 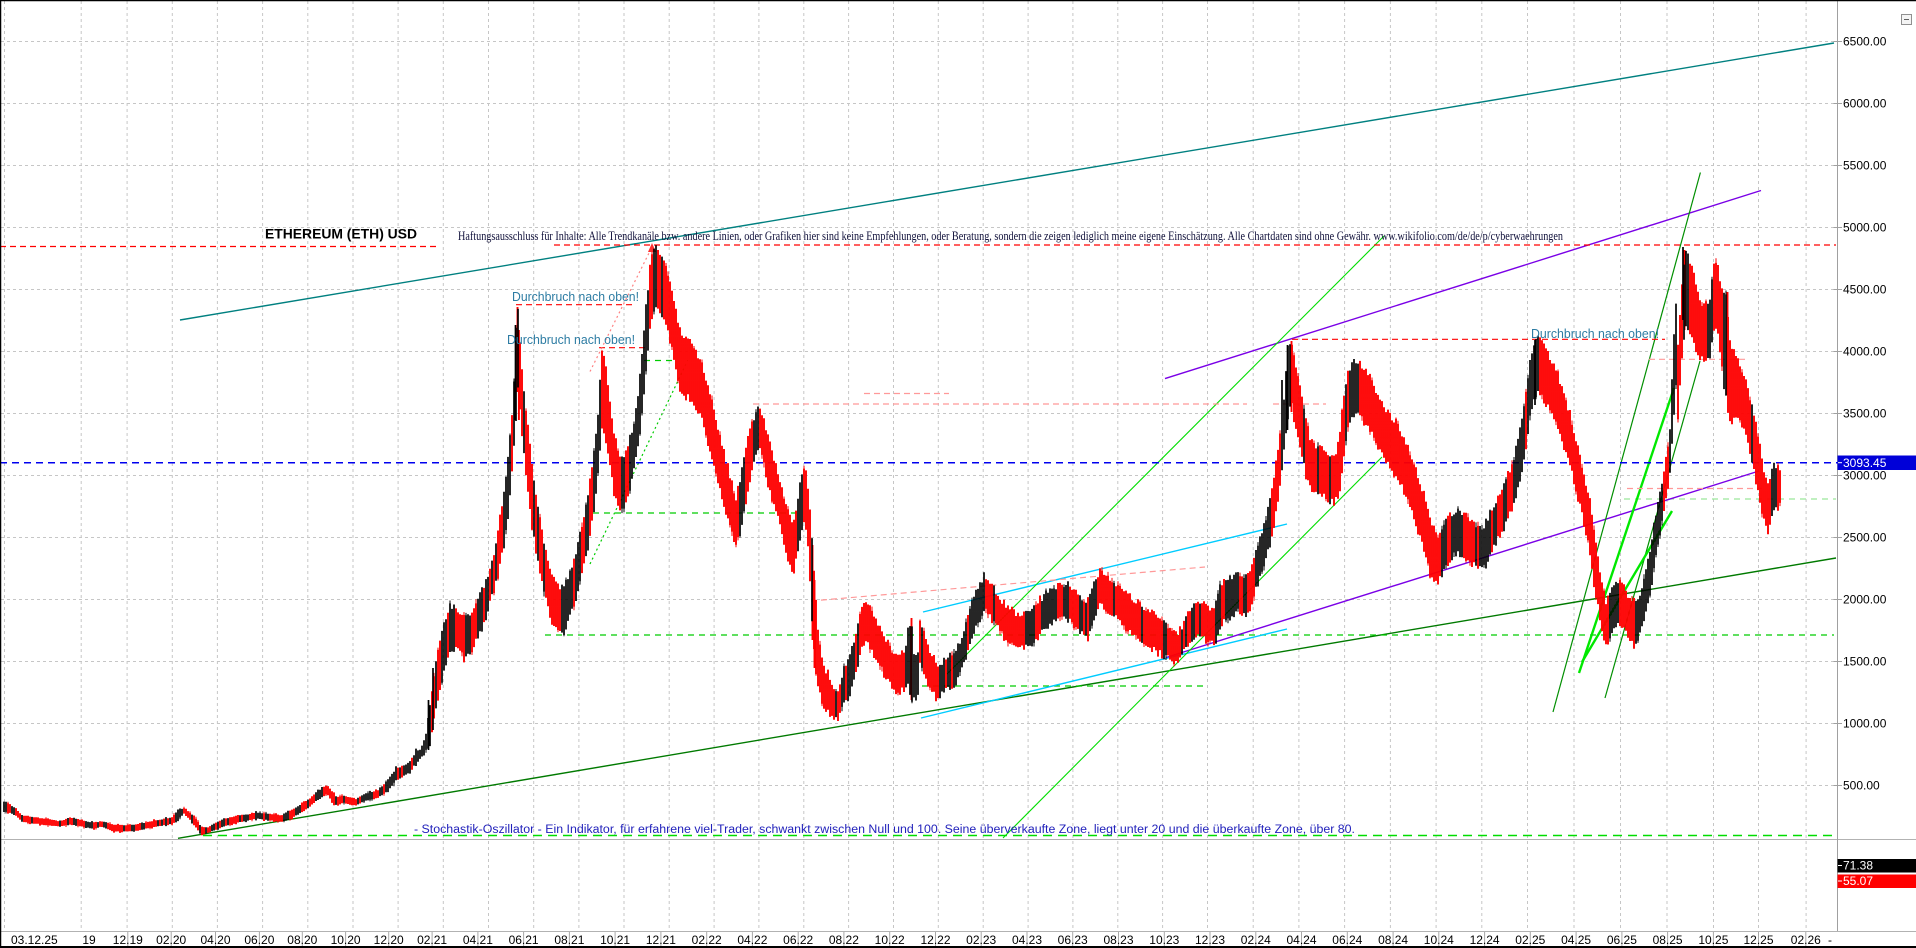 I want to click on svg-text: 6500.00, so click(x=1865, y=42).